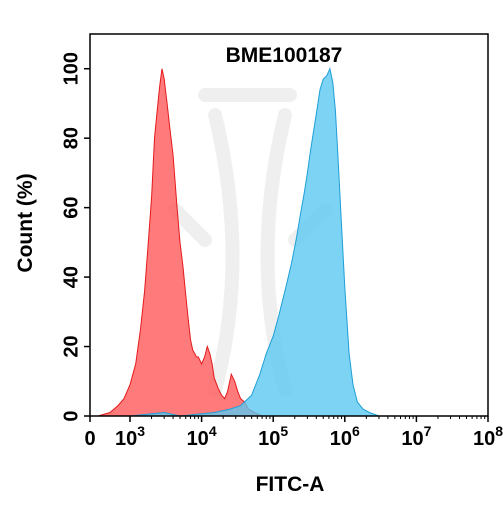  I want to click on y-tick-label: 100, so click(71, 68).